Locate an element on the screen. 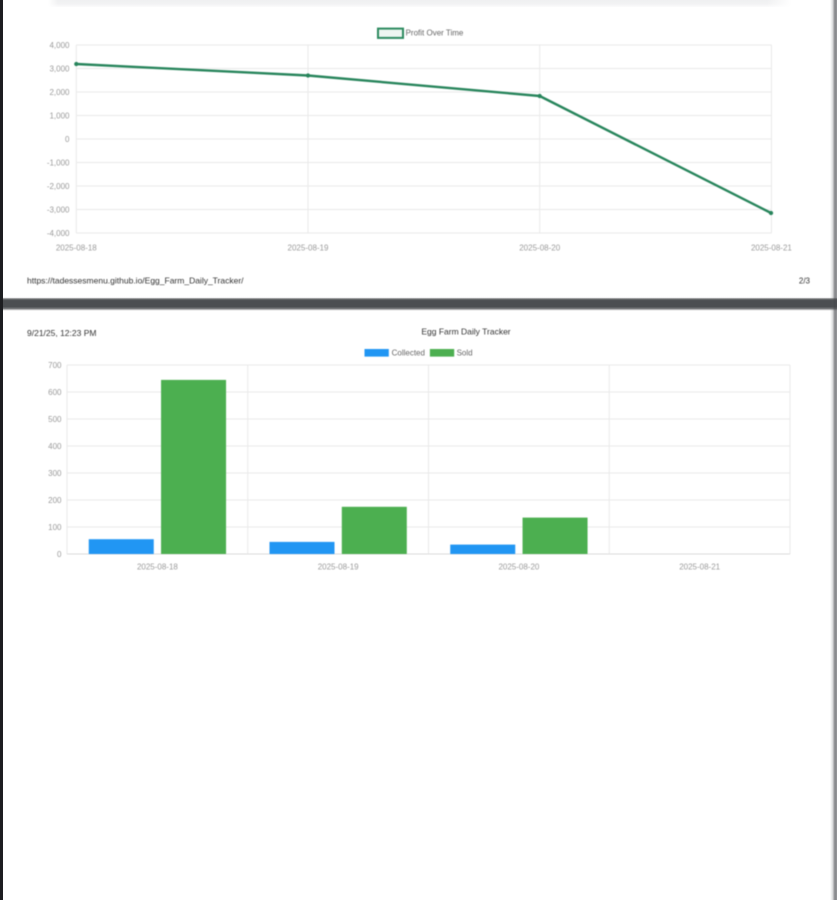 Image resolution: width=837 pixels, height=900 pixels. svg-text: 2,000 is located at coordinates (59, 92).